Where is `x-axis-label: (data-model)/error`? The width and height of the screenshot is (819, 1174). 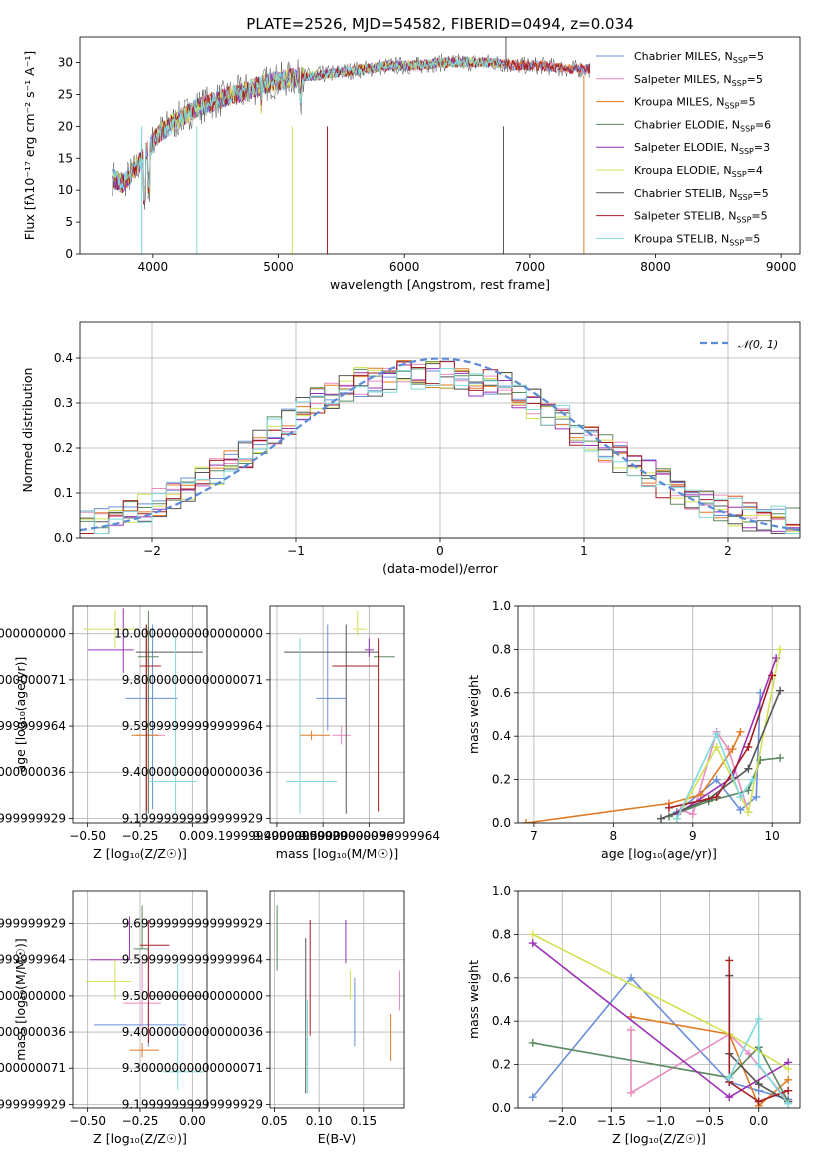 x-axis-label: (data-model)/error is located at coordinates (440, 568).